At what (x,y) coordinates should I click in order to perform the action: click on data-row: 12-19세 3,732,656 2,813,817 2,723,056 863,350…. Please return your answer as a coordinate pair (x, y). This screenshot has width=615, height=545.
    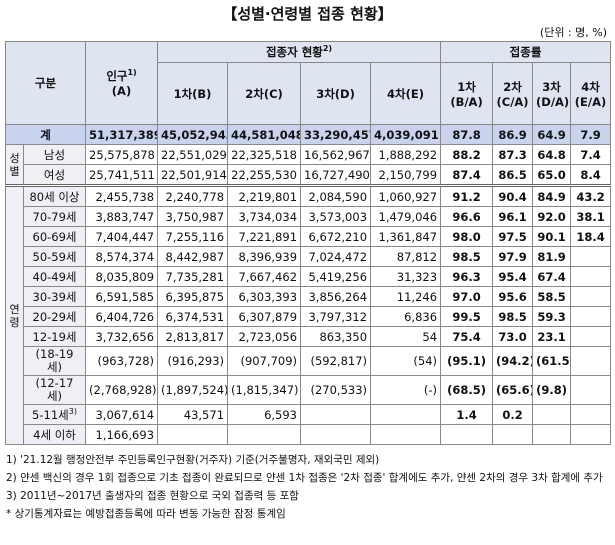
    Looking at the image, I should click on (309, 336).